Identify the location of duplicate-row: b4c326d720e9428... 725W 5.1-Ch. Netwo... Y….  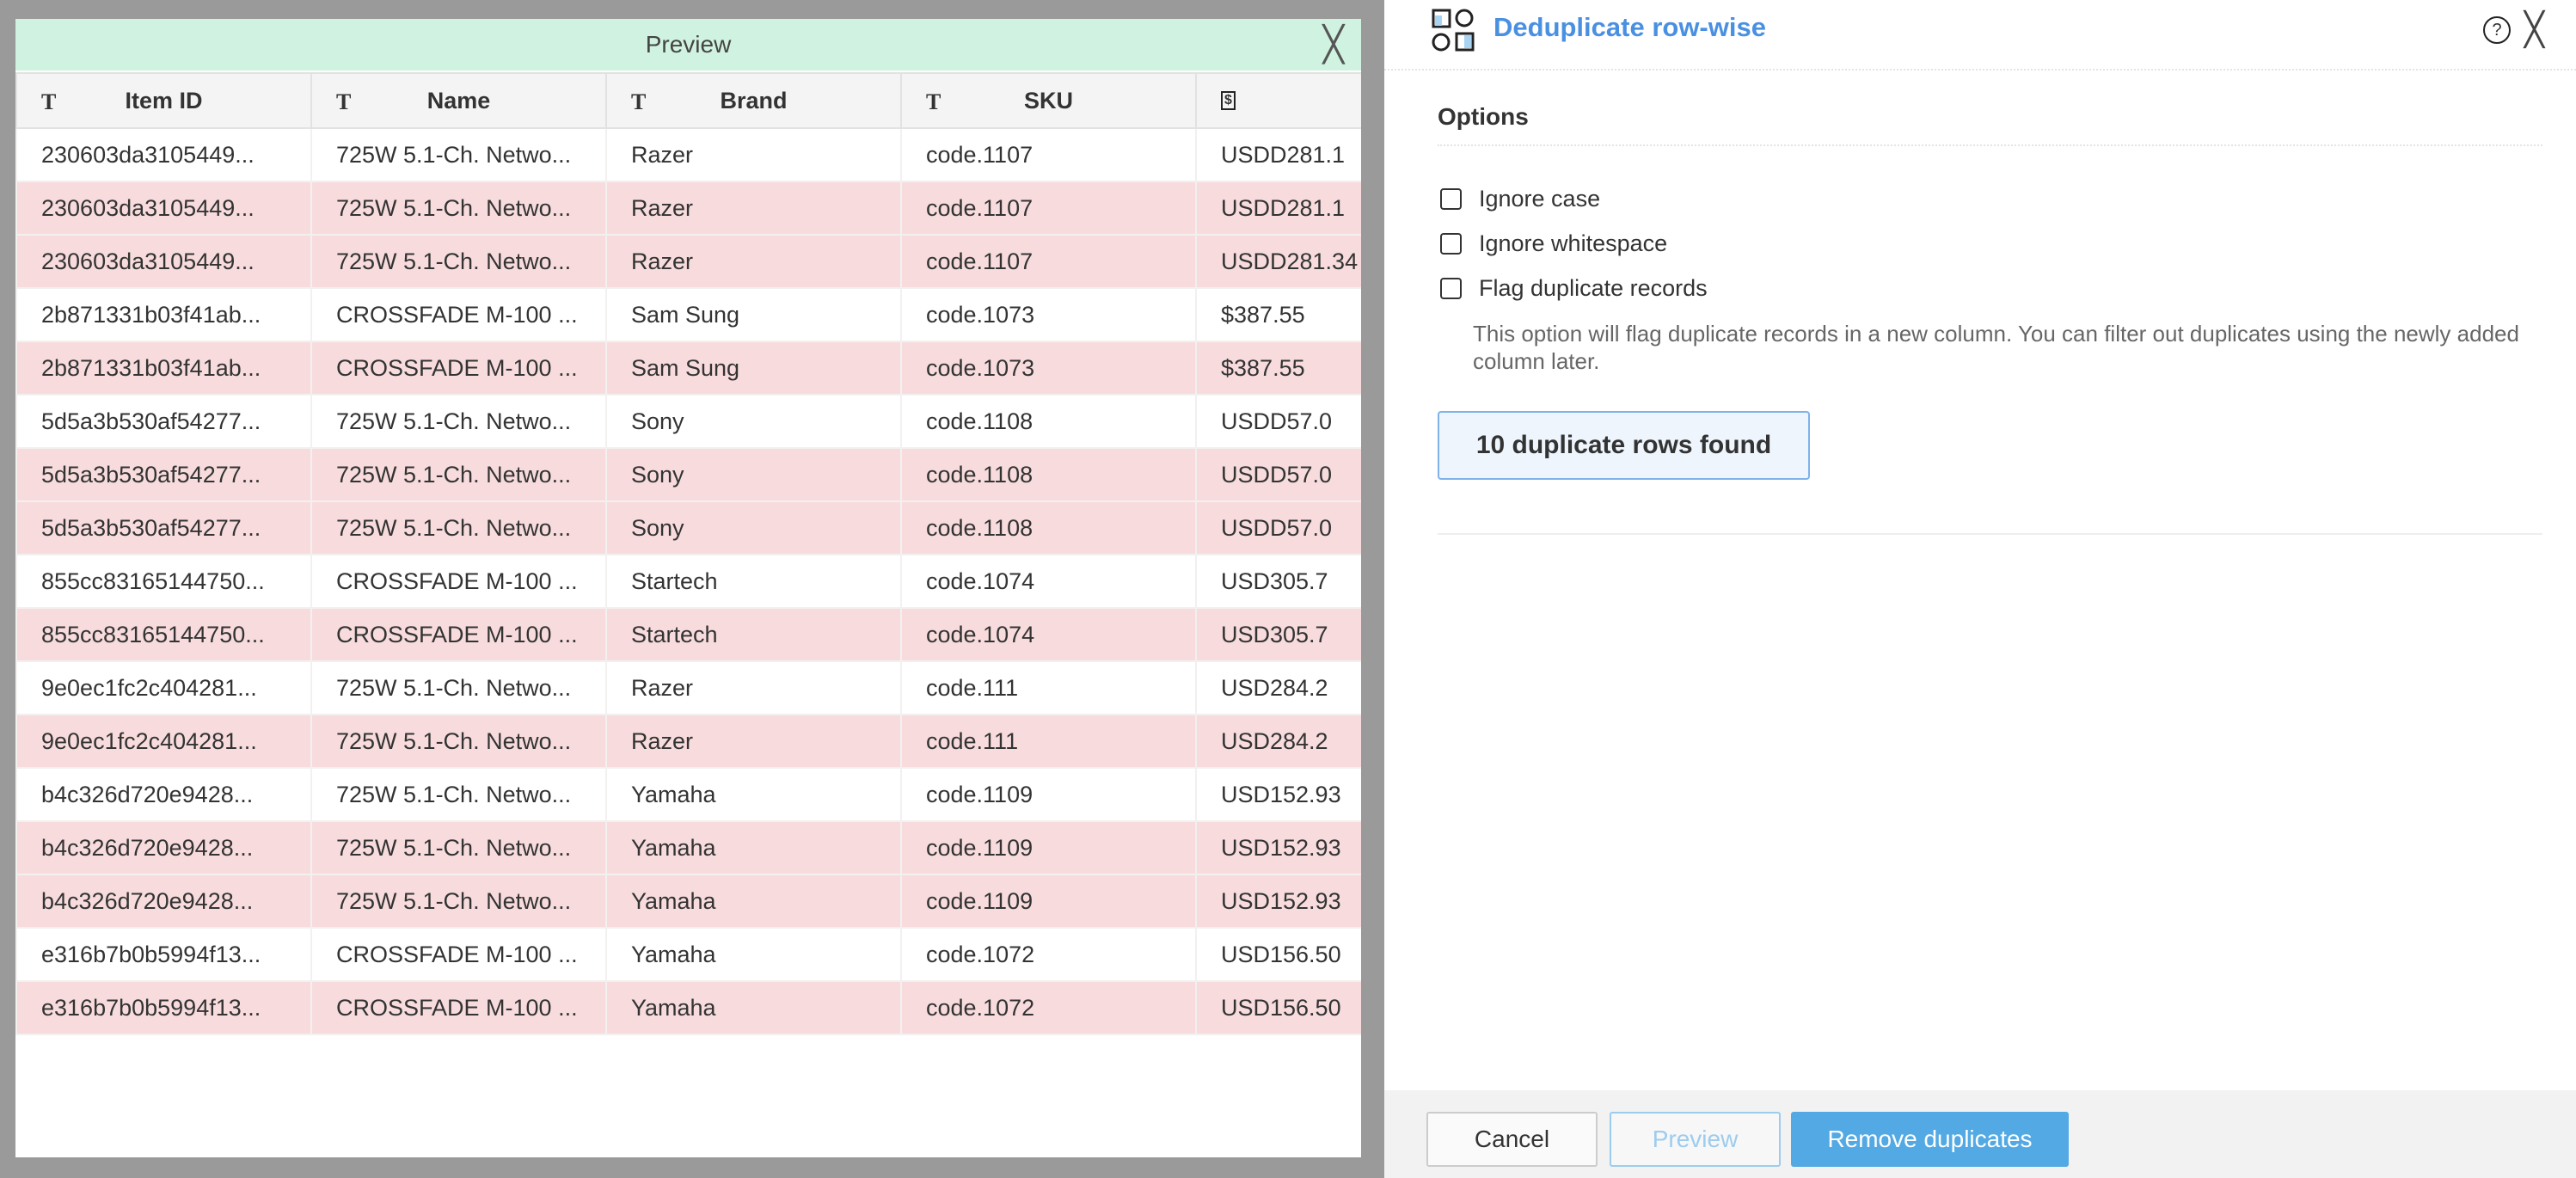
(688, 901).